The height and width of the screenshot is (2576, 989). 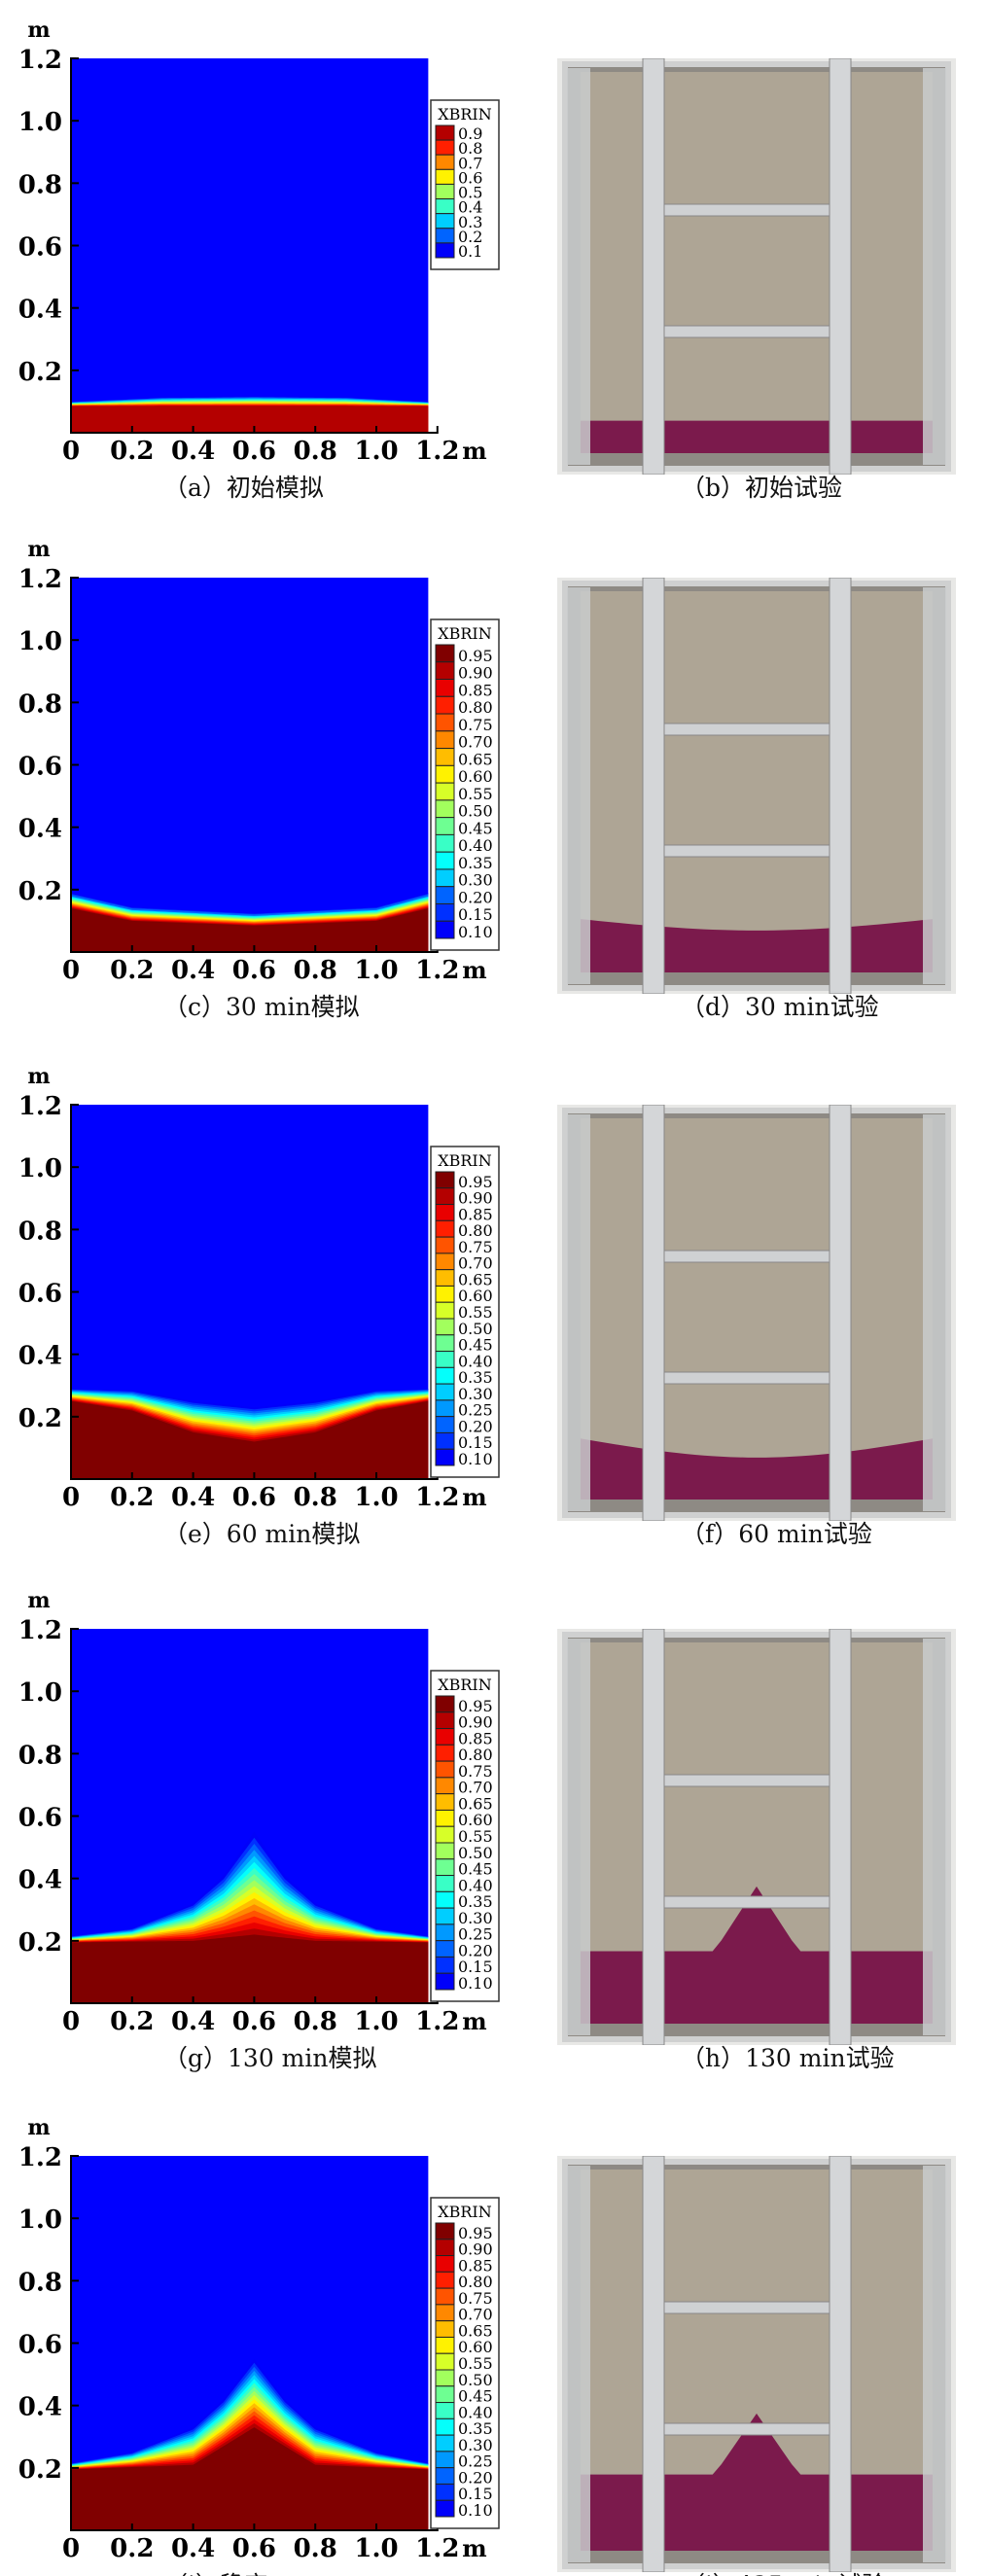 I want to click on legend-label: 0.55, so click(x=475, y=1837).